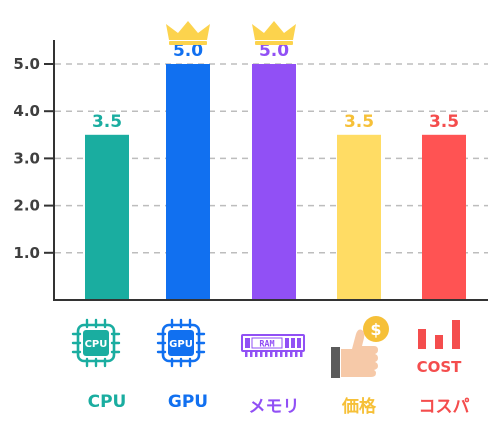  What do you see at coordinates (266, 345) in the screenshot?
I see `svg-text: RAM` at bounding box center [266, 345].